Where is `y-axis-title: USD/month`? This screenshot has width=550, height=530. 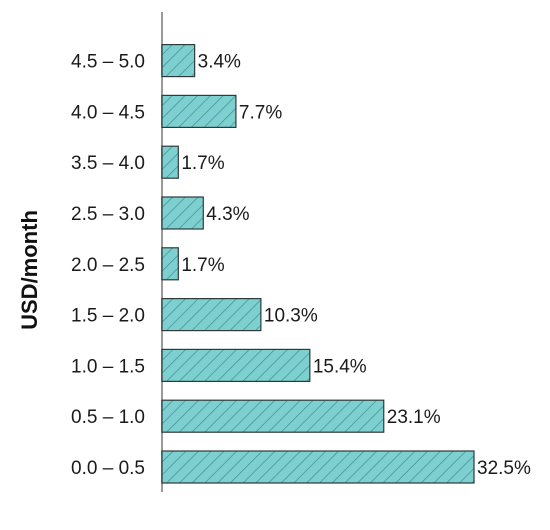
y-axis-title: USD/month is located at coordinates (29, 270).